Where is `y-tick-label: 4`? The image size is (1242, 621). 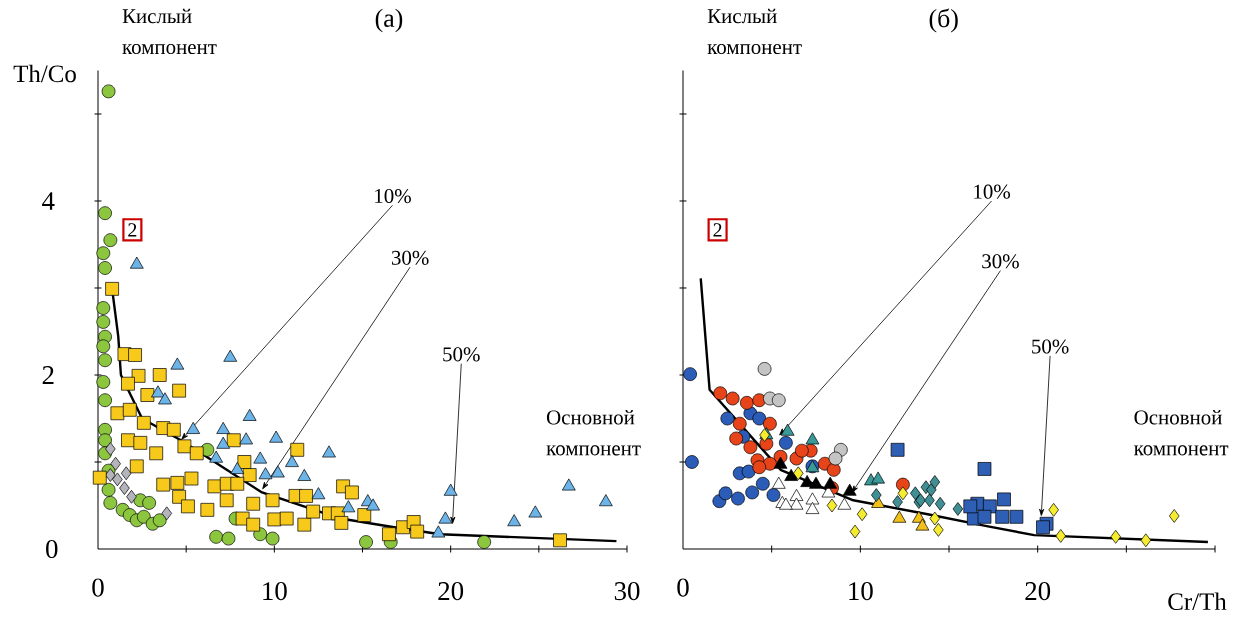
y-tick-label: 4 is located at coordinates (48, 201).